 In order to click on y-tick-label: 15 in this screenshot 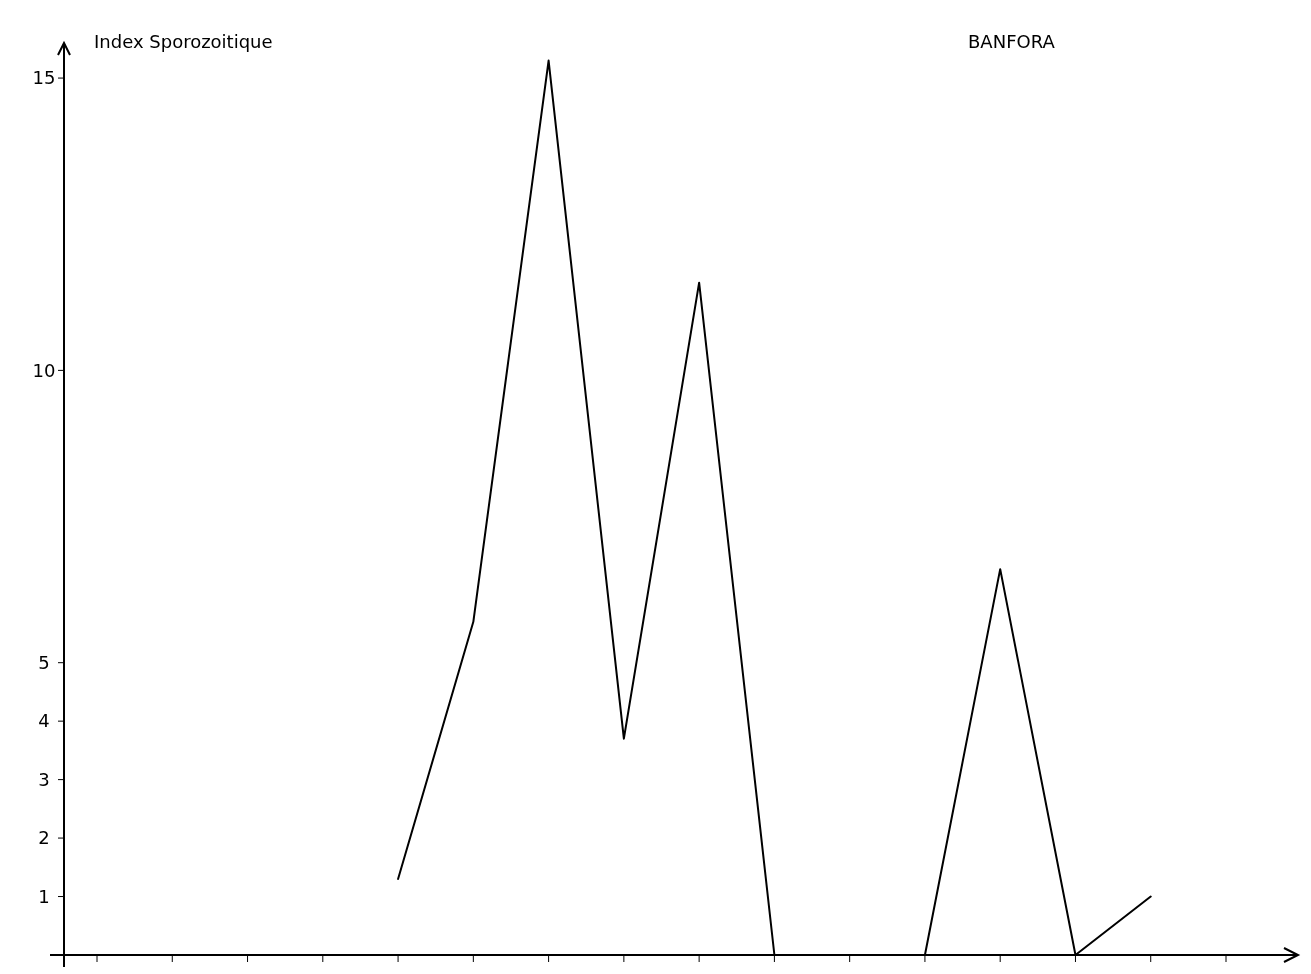, I will do `click(44, 78)`.